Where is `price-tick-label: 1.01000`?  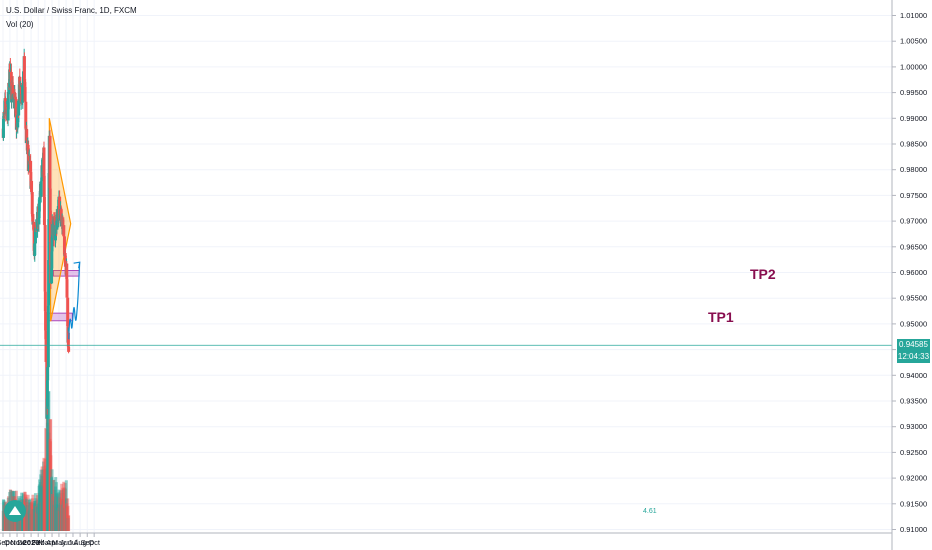
price-tick-label: 1.01000 is located at coordinates (913, 15).